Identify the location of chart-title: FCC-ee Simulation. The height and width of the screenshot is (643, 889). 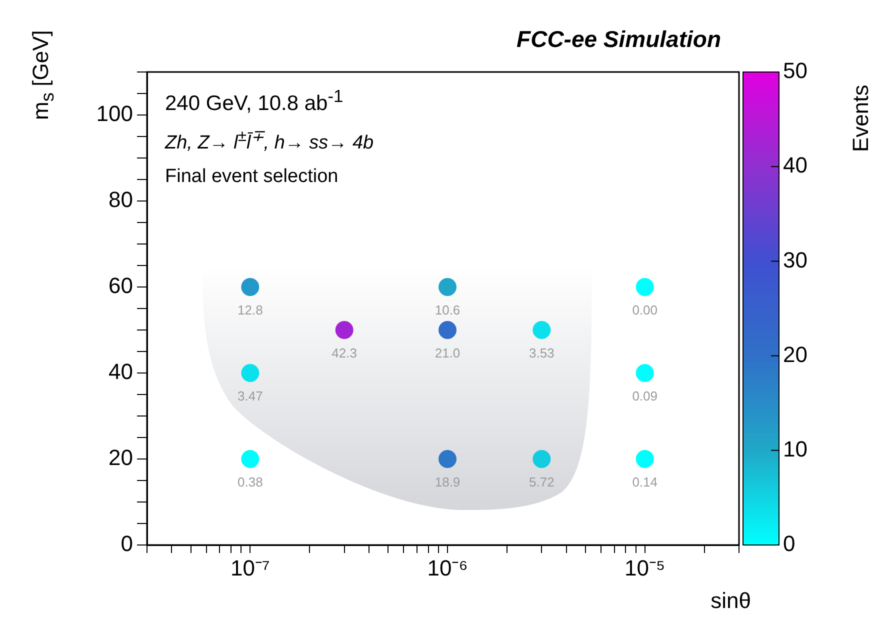
(618, 39).